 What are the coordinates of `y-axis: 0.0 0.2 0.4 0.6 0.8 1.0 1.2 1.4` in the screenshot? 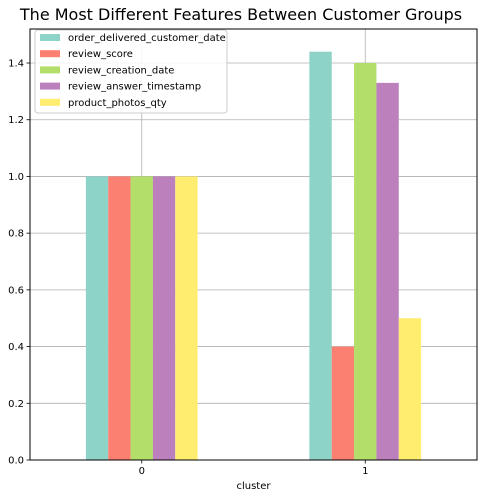 It's located at (19, 263).